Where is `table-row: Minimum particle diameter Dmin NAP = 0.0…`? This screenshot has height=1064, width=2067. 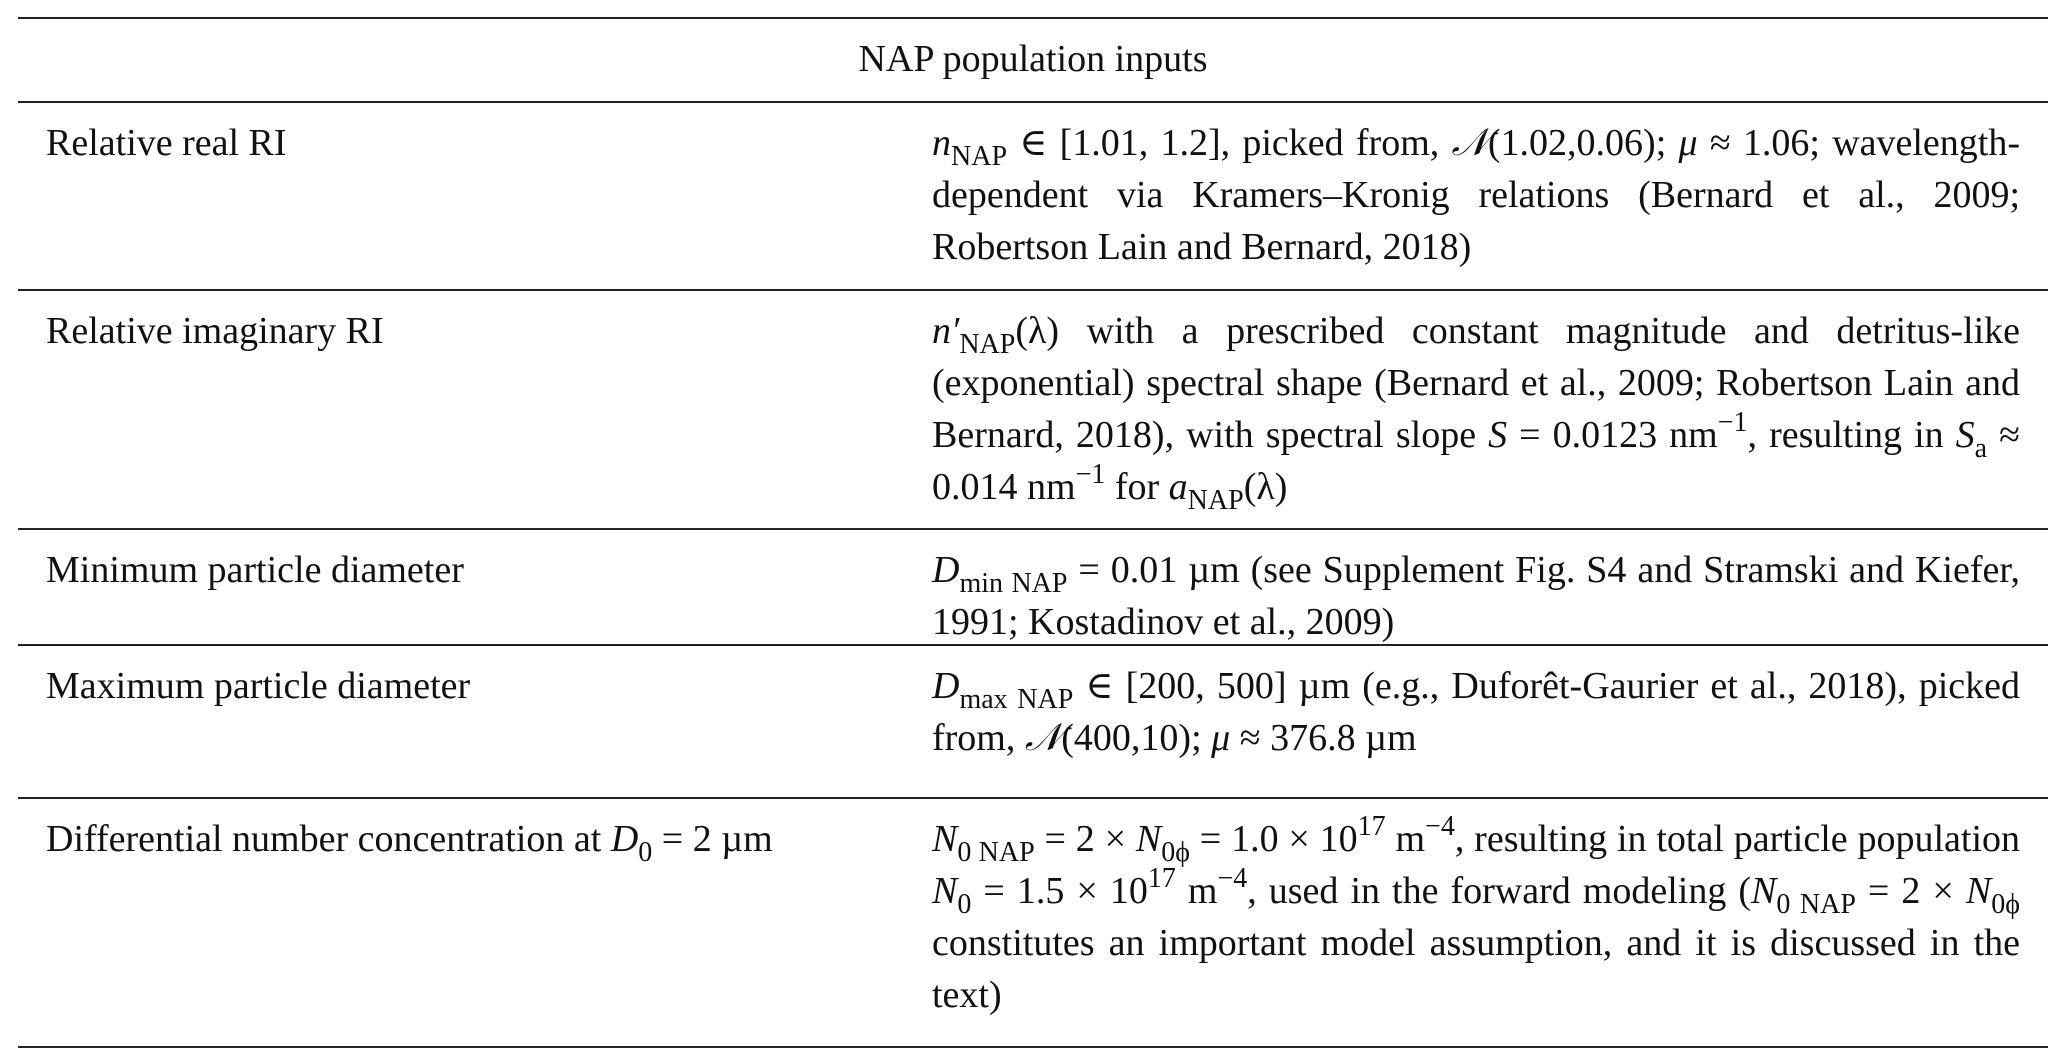
table-row: Minimum particle diameter Dmin NAP = 0.0… is located at coordinates (1033, 586).